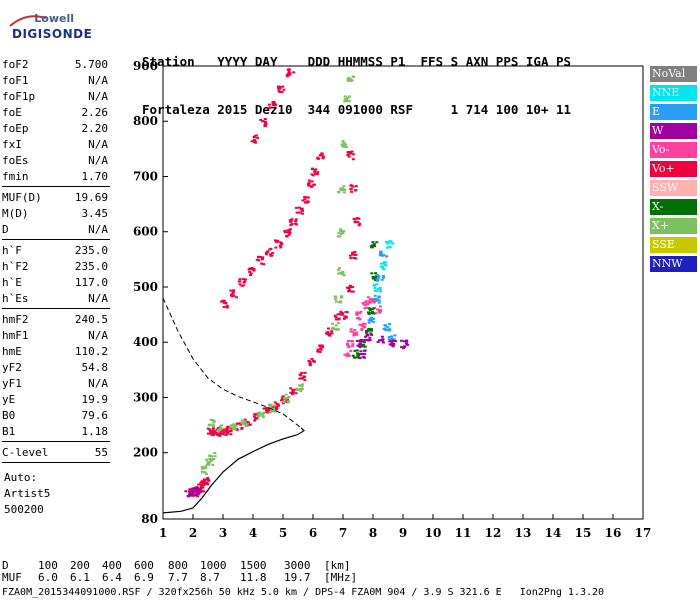 The height and width of the screenshot is (600, 700). What do you see at coordinates (178, 565) in the screenshot?
I see `footer-cell: 800` at bounding box center [178, 565].